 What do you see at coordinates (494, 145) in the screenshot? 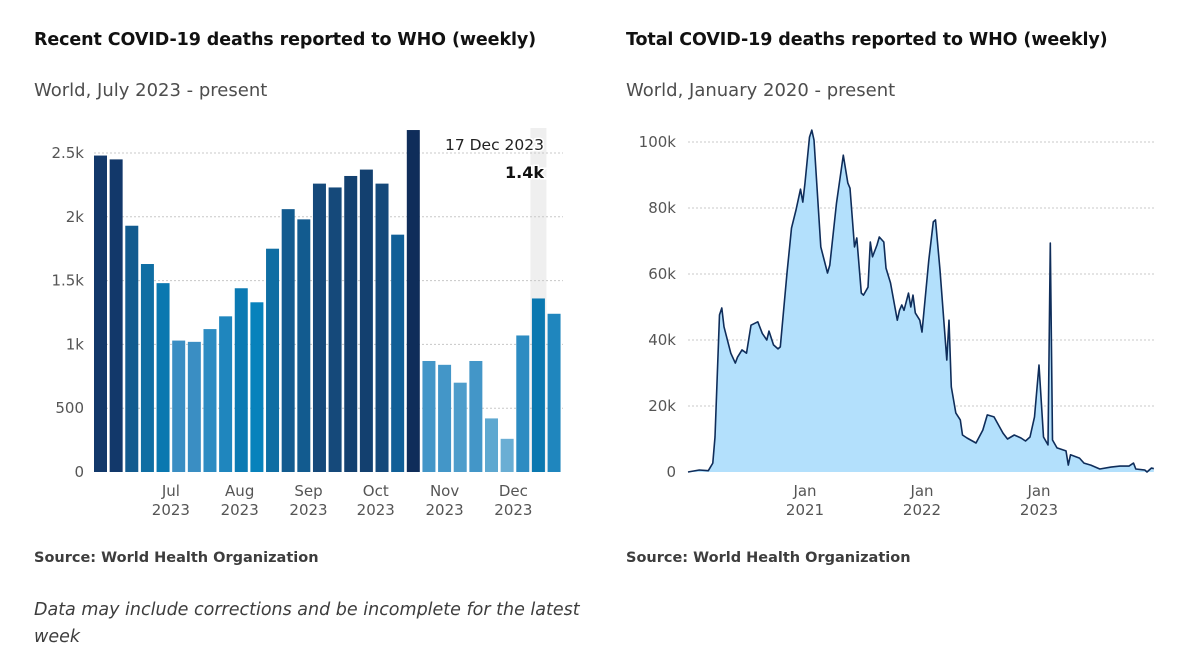
I see `tooltip-date: 17 Dec 2023` at bounding box center [494, 145].